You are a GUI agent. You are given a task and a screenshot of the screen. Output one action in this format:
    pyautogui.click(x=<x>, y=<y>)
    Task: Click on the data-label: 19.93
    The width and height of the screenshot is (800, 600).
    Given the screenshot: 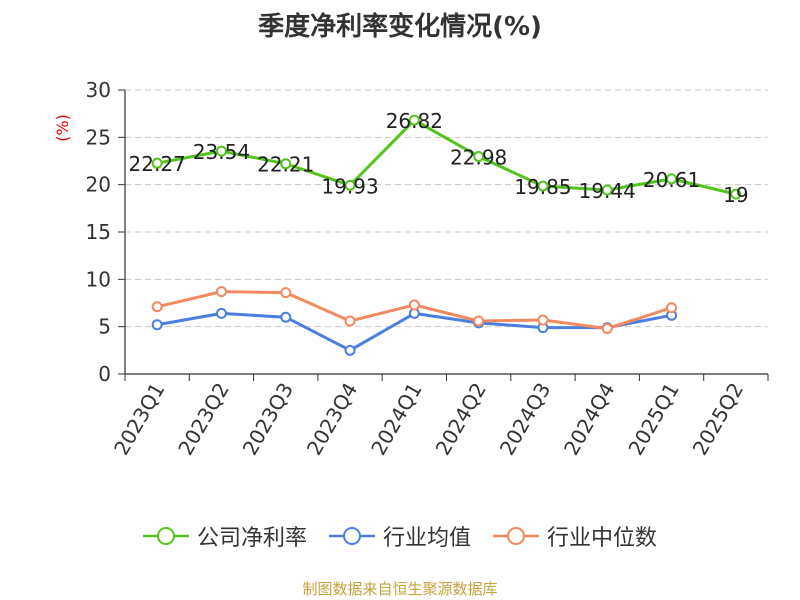 What is the action you would take?
    pyautogui.click(x=349, y=186)
    